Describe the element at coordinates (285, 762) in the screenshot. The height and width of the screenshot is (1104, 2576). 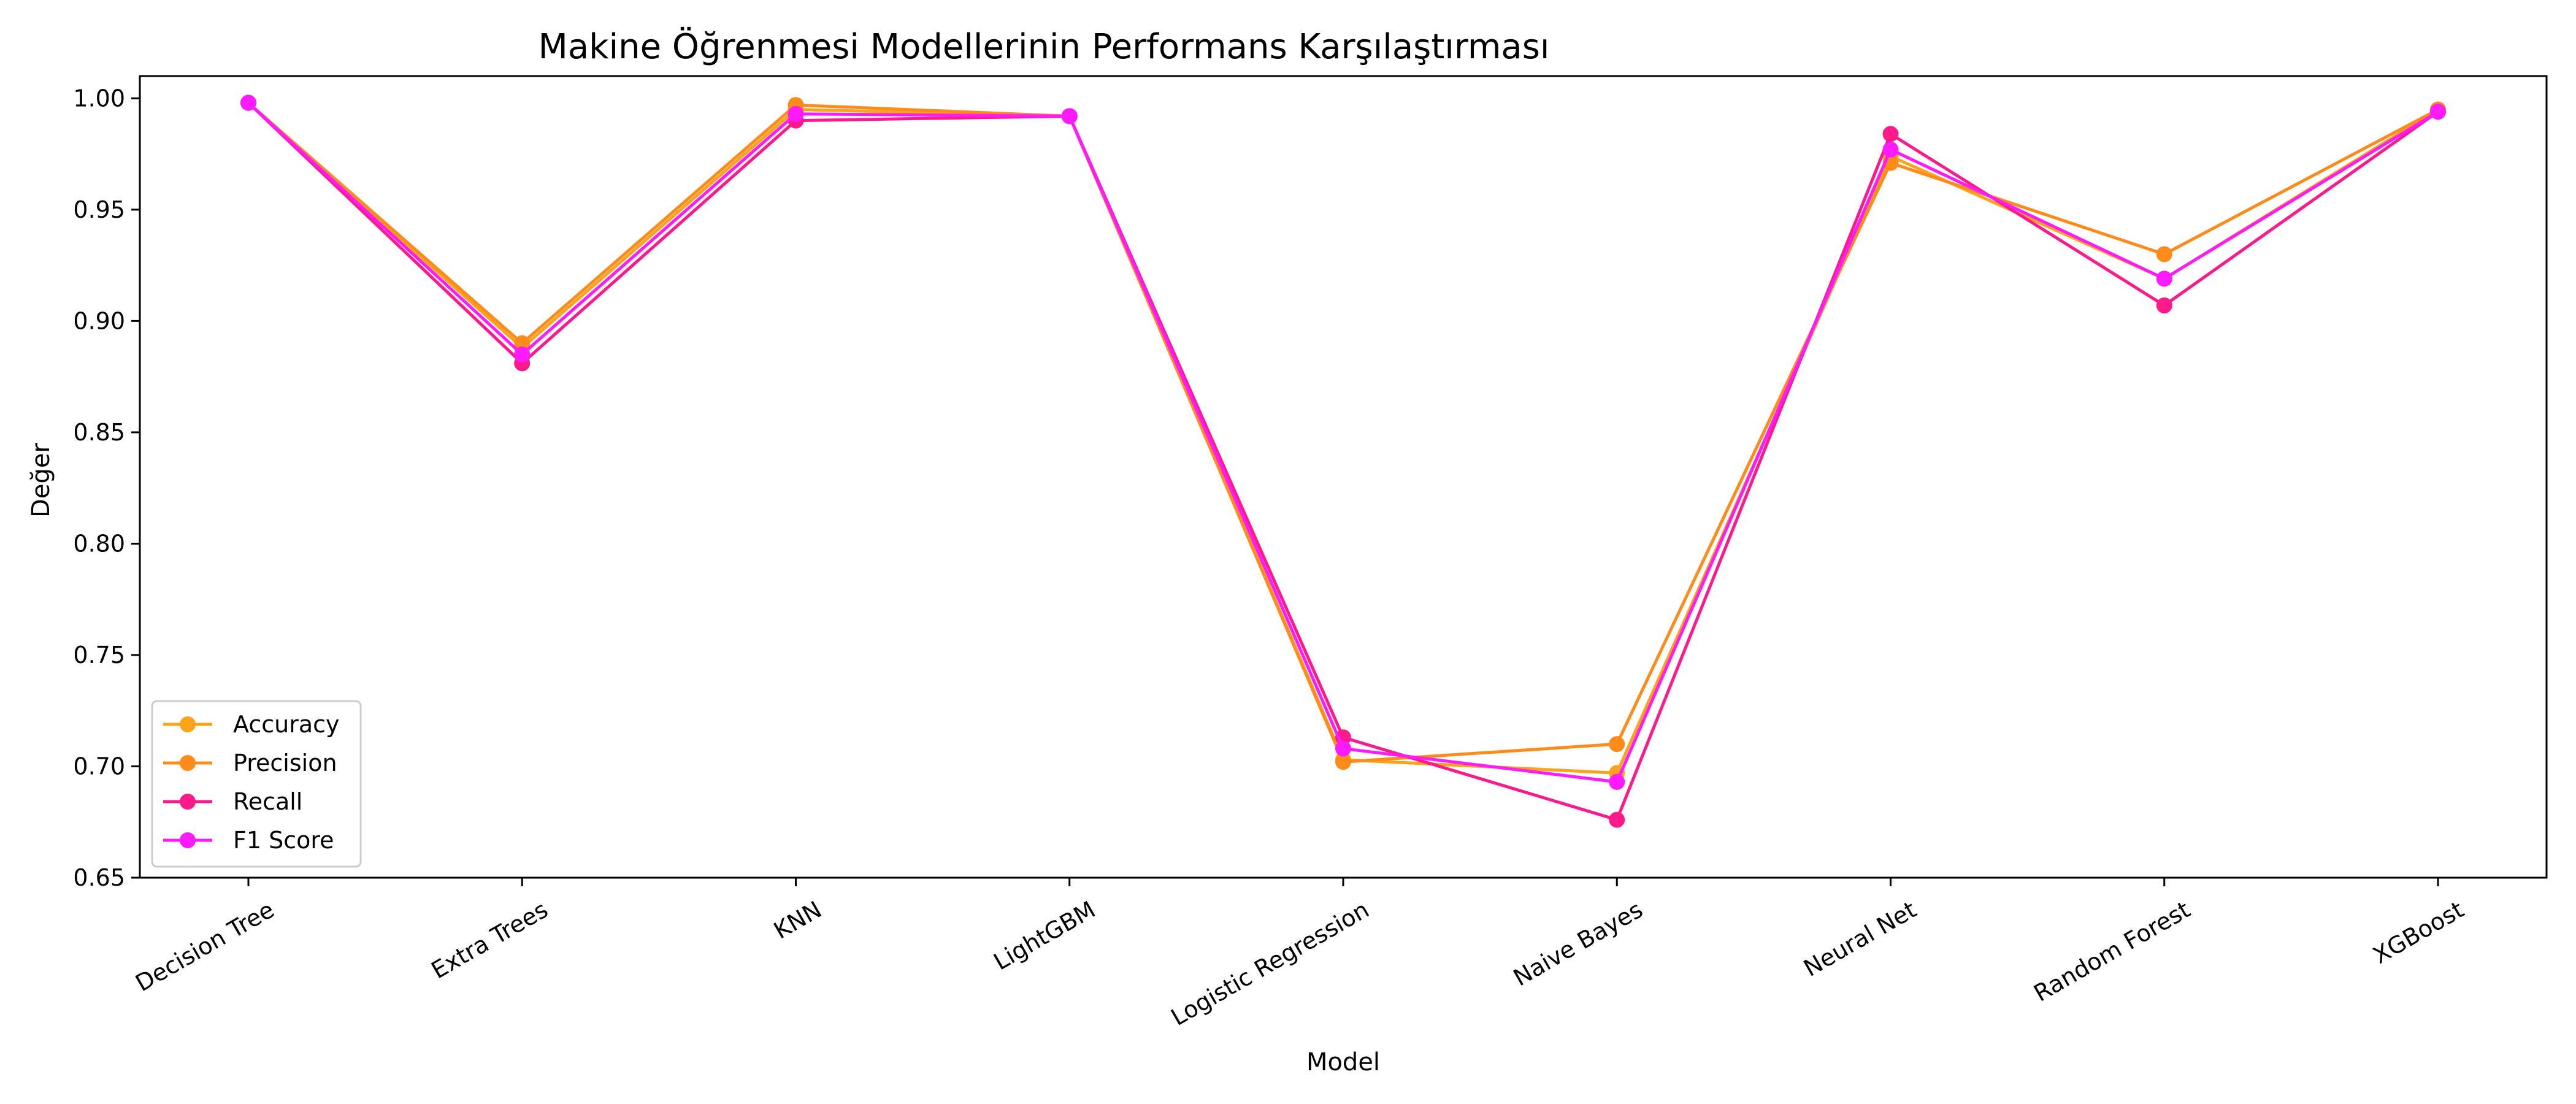
I see `legend-label: Precision` at that location.